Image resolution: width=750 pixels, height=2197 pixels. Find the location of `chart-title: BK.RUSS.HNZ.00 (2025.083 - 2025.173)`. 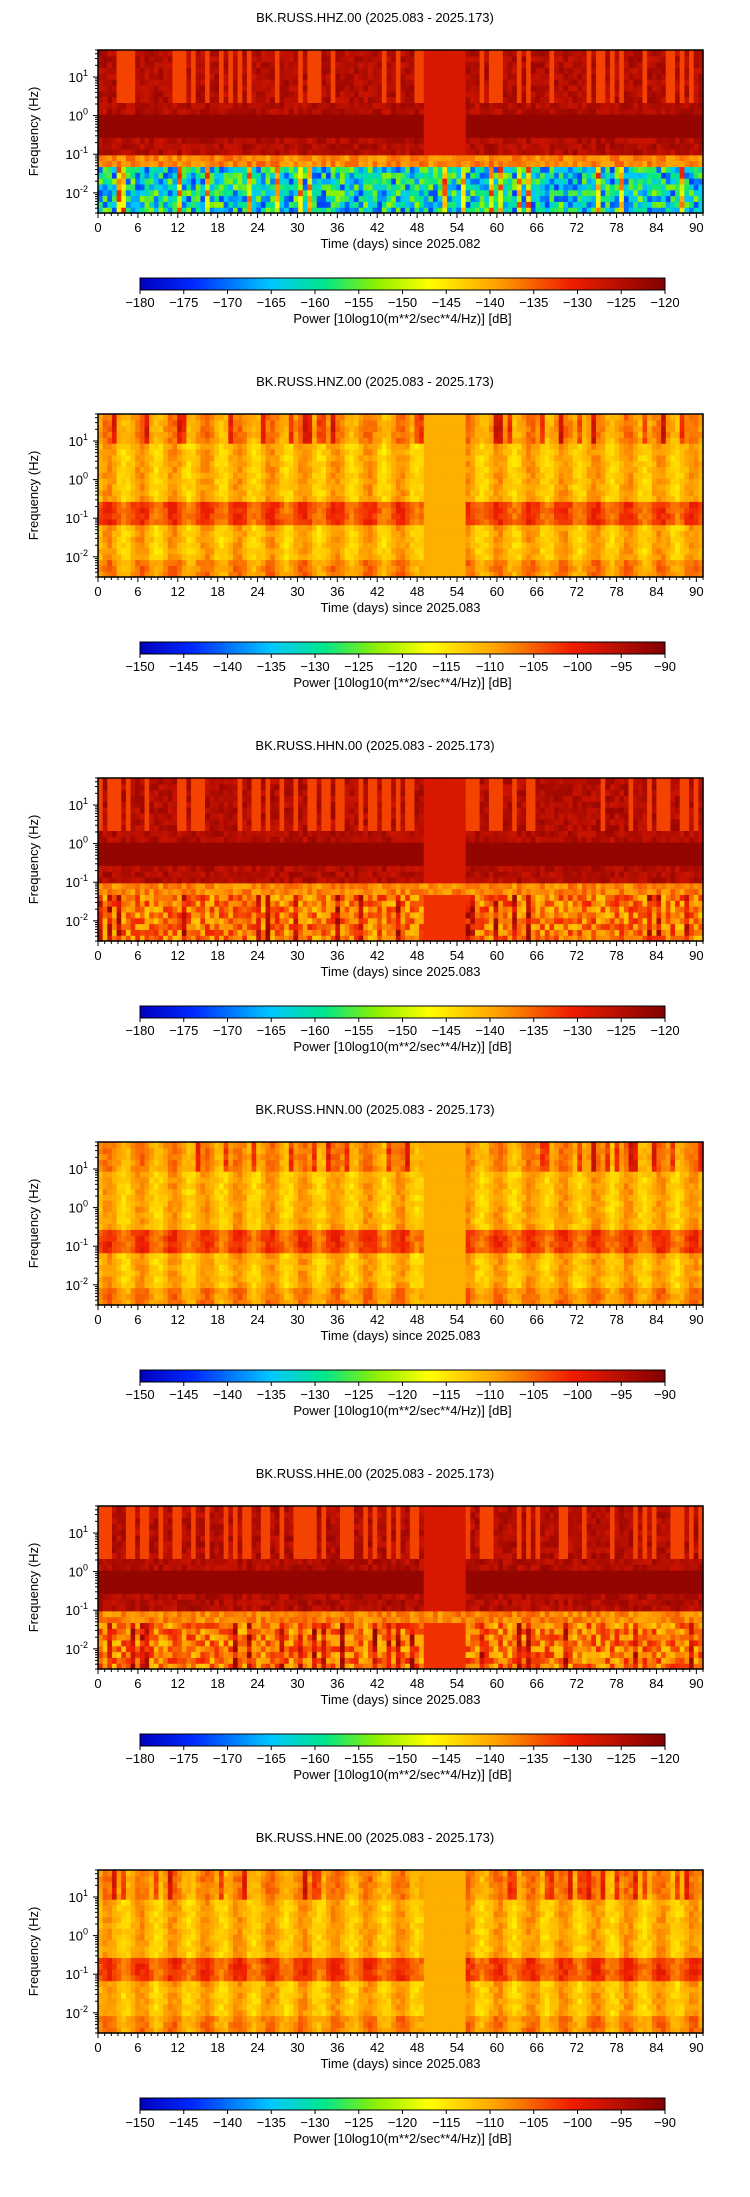

chart-title: BK.RUSS.HNZ.00 (2025.083 - 2025.173) is located at coordinates (375, 381).